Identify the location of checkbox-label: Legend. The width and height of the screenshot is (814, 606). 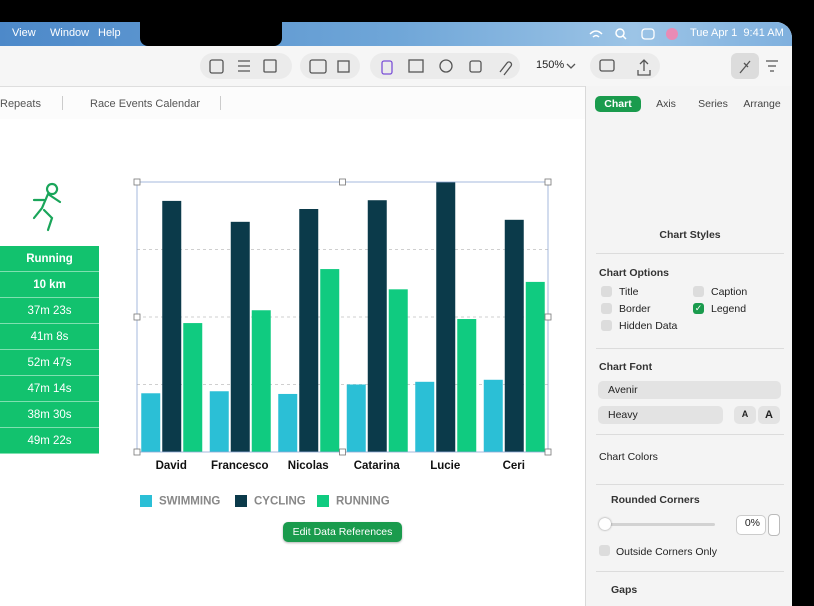
(729, 309).